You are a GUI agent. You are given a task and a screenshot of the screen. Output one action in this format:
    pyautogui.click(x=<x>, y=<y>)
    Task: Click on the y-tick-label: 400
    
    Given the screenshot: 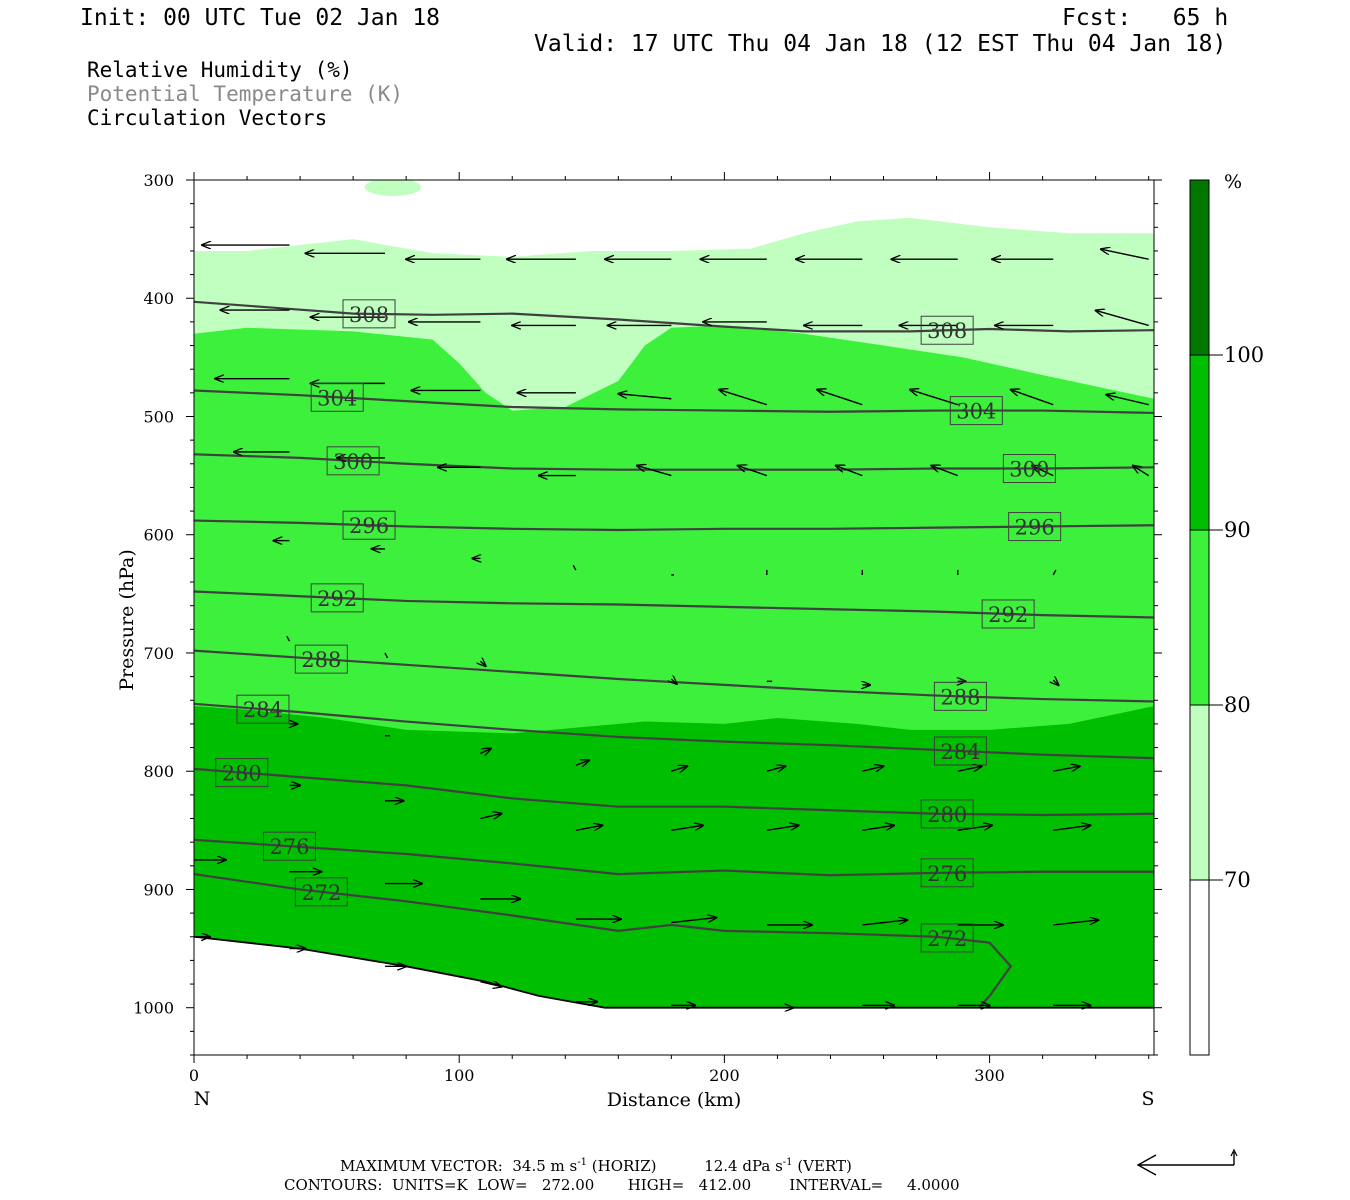 What is the action you would take?
    pyautogui.click(x=158, y=298)
    